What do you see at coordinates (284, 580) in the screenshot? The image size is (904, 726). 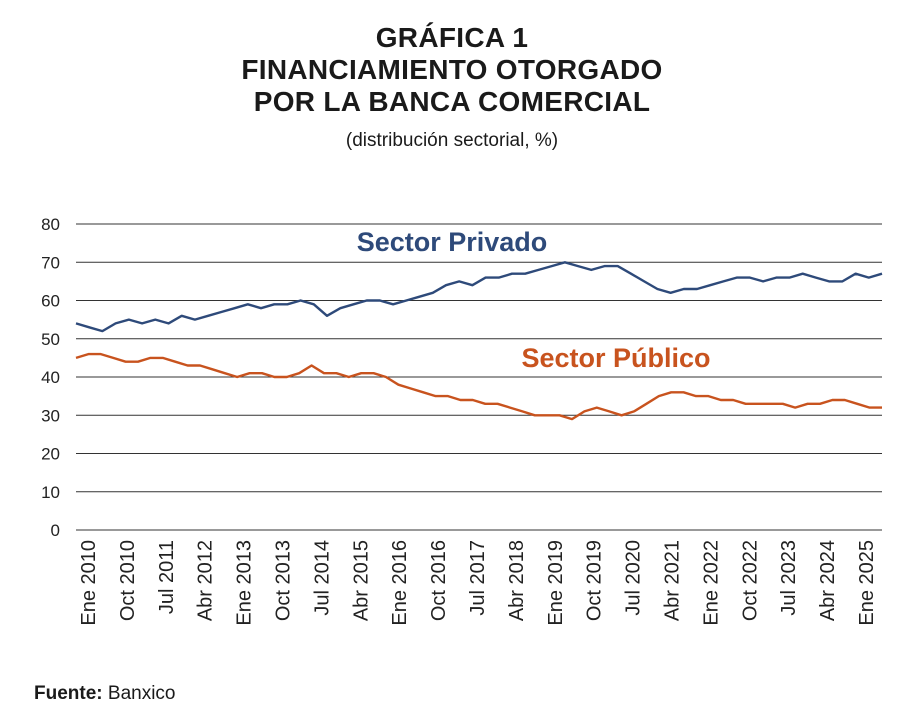 I see `x-tick-label: Oct 2013` at bounding box center [284, 580].